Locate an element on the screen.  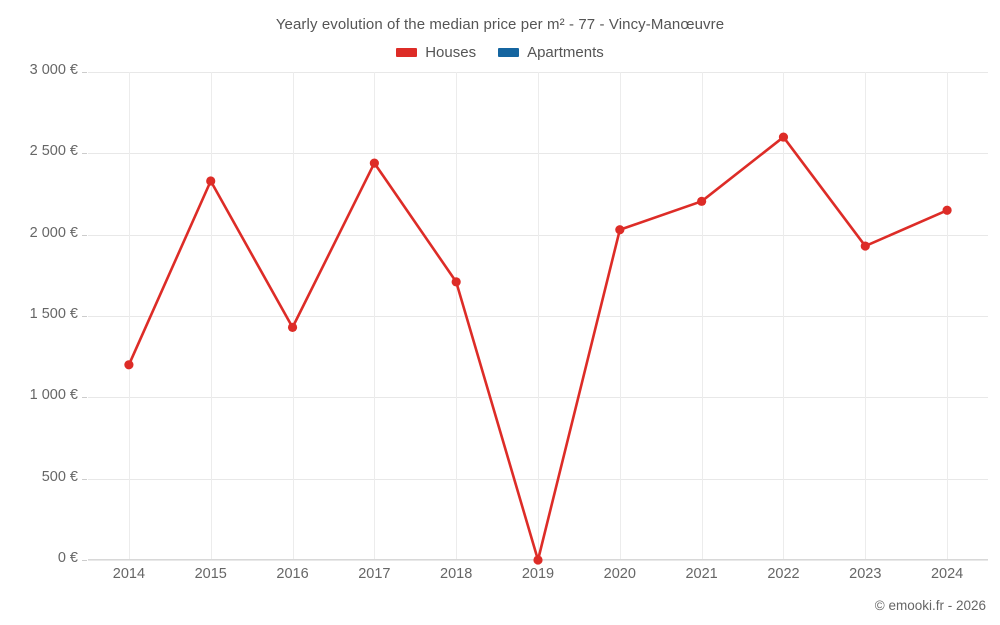
gridline-2019 is located at coordinates (538, 316).